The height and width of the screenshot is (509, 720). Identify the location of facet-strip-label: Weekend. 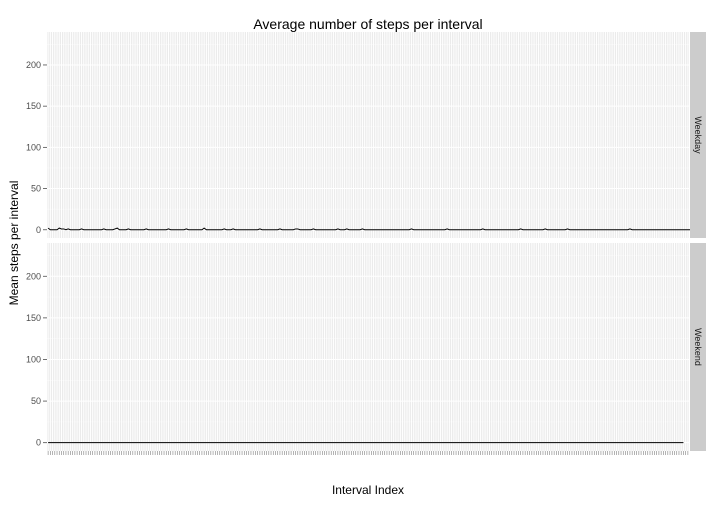
(698, 347).